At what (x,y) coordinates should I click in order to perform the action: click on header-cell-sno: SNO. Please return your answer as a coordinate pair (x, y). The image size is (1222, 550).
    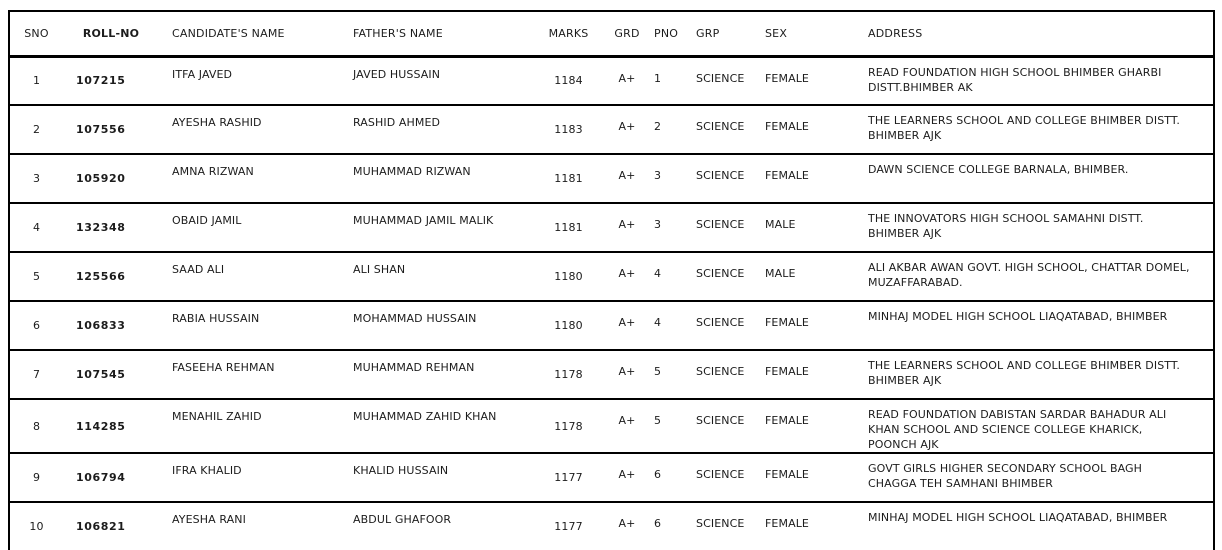
    Looking at the image, I should click on (36, 34).